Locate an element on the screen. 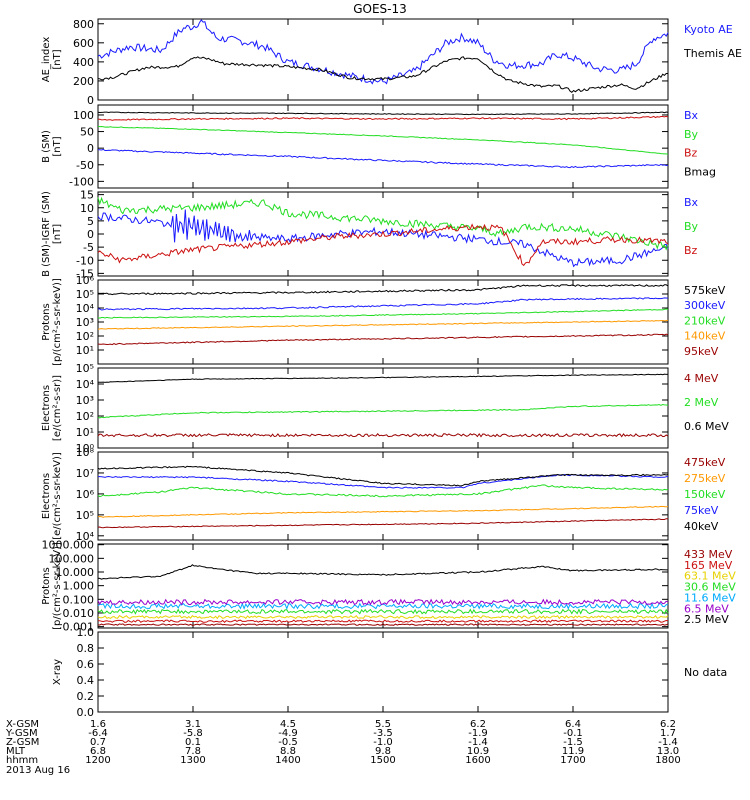  y-tick-label: 10⁵ is located at coordinates (85, 515).